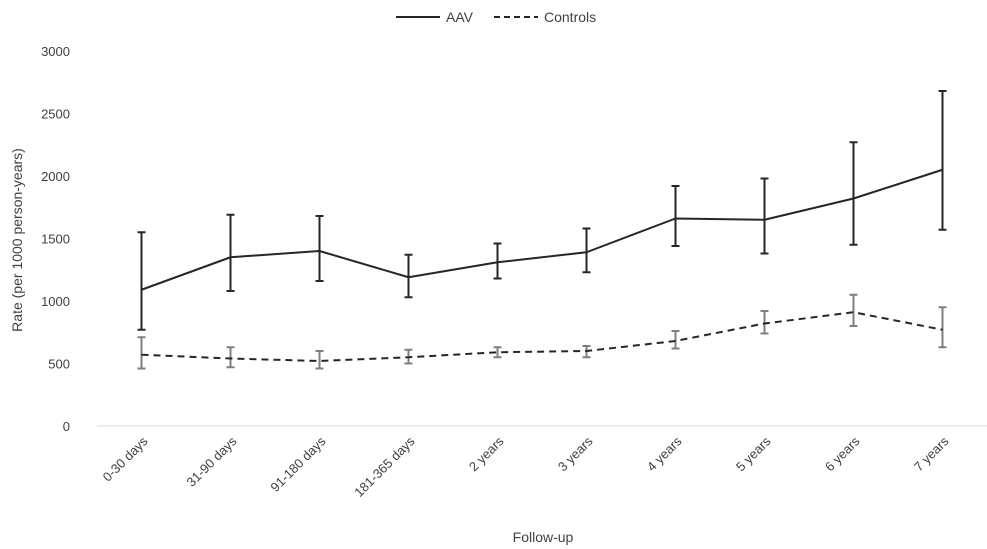  What do you see at coordinates (486, 453) in the screenshot?
I see `x-tick-label: 2 years` at bounding box center [486, 453].